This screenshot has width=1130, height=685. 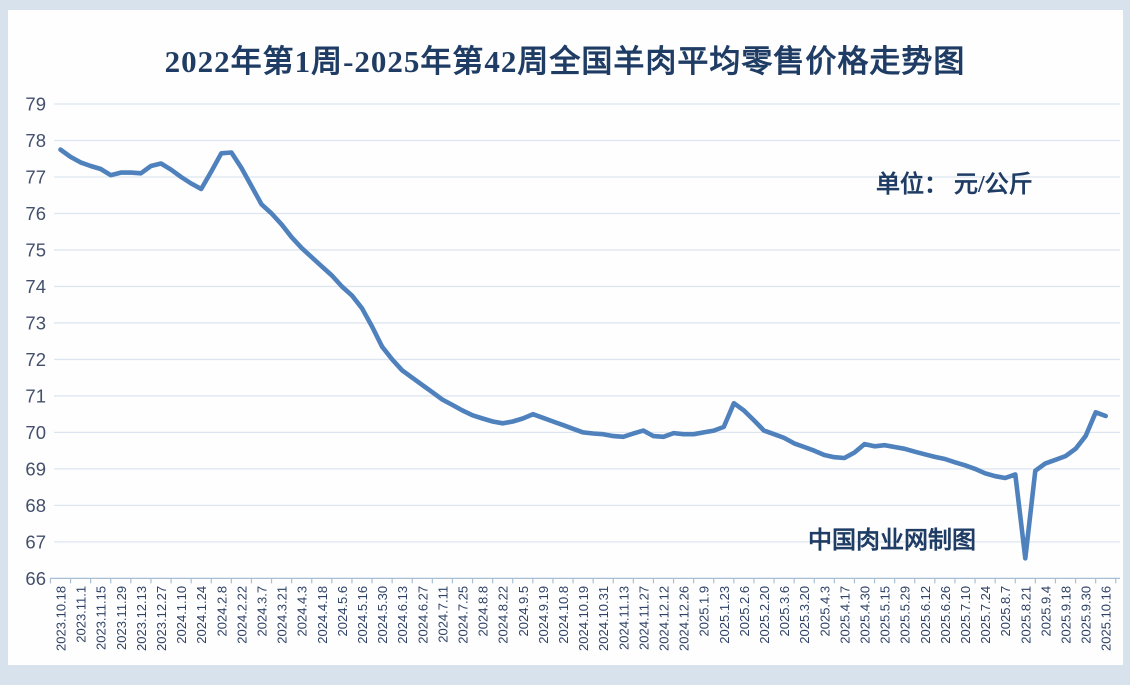 What do you see at coordinates (181, 615) in the screenshot?
I see `x-tick-label: 2024.1.10` at bounding box center [181, 615].